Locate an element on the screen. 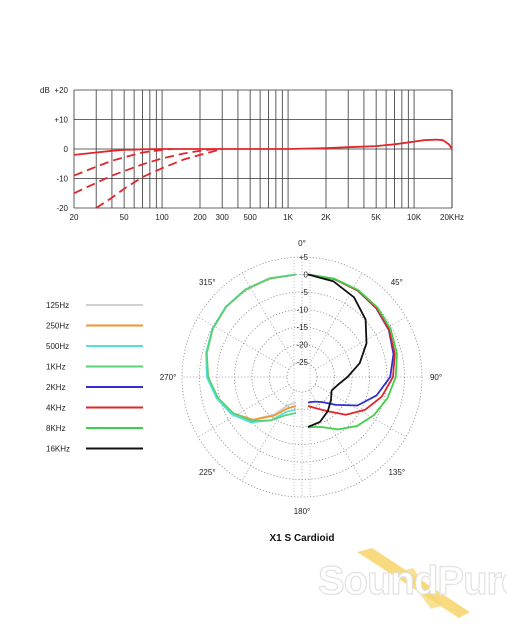 The width and height of the screenshot is (507, 640). angle-label: 180° is located at coordinates (302, 511).